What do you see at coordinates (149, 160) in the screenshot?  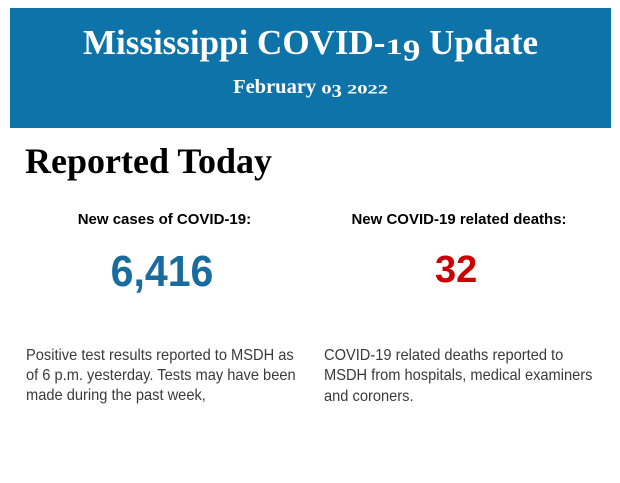 I see `section-title: Reported Today` at bounding box center [149, 160].